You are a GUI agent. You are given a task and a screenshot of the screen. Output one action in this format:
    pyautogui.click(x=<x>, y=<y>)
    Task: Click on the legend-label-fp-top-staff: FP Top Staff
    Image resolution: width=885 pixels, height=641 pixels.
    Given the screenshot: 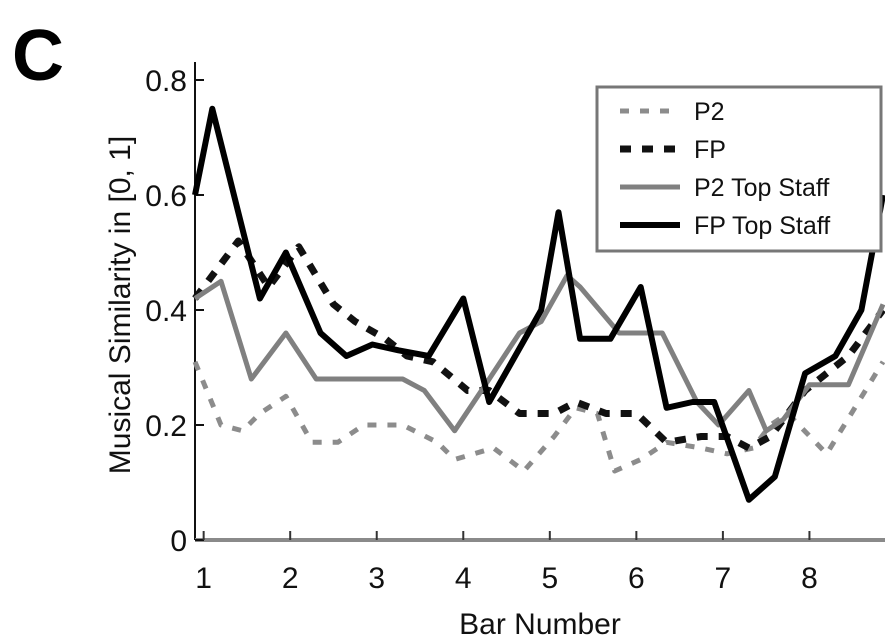 What is the action you would take?
    pyautogui.click(x=762, y=226)
    